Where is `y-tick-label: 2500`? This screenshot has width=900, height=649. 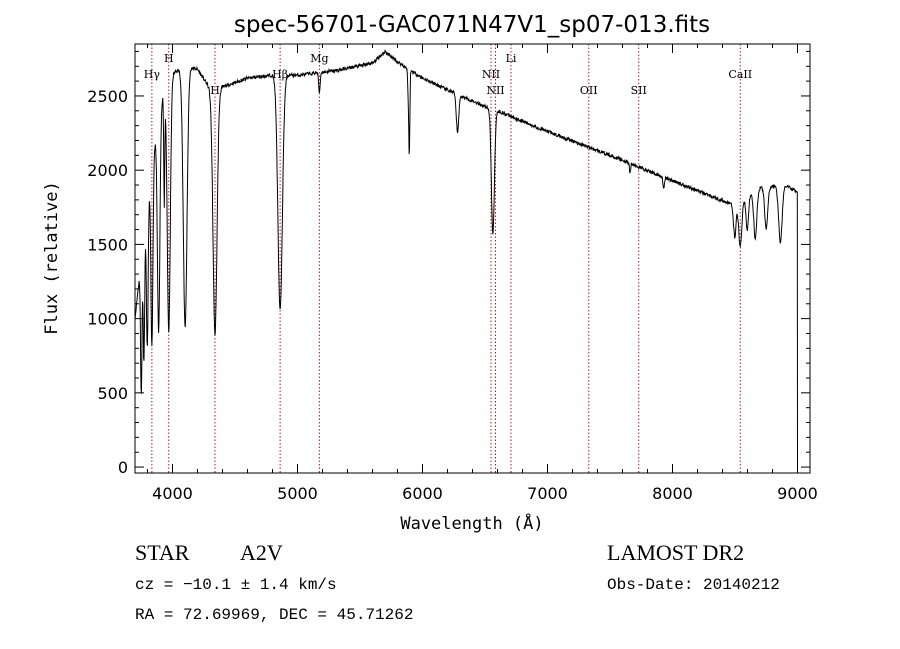 y-tick-label: 2500 is located at coordinates (107, 96).